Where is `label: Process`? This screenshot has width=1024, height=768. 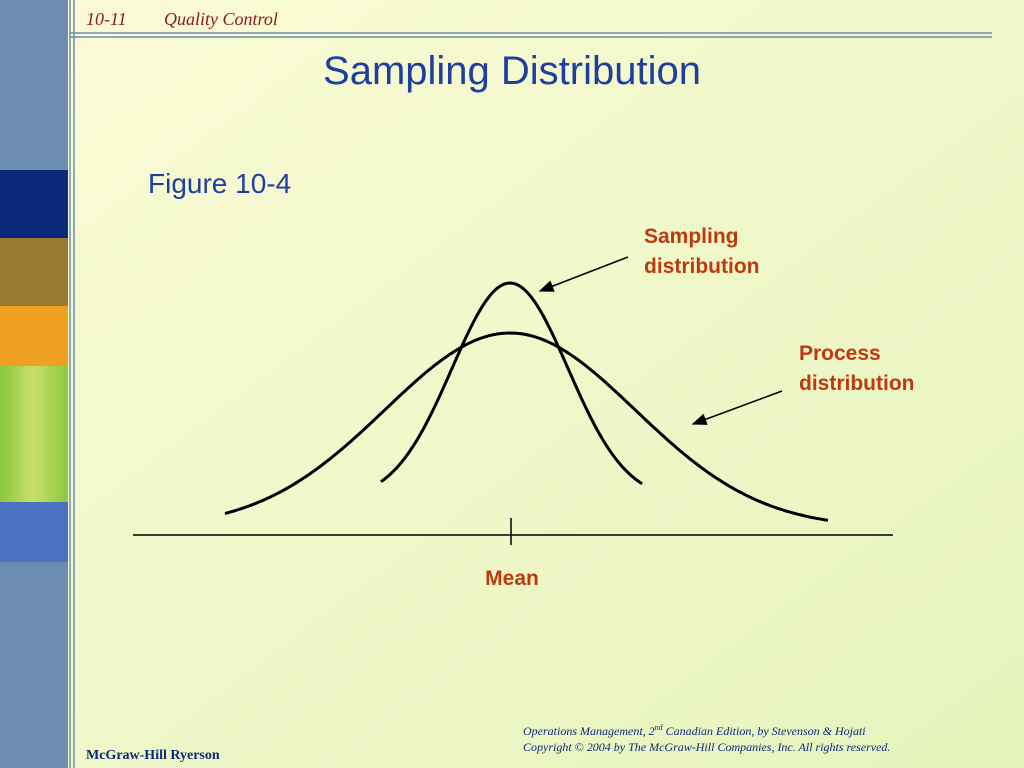 label: Process is located at coordinates (840, 353).